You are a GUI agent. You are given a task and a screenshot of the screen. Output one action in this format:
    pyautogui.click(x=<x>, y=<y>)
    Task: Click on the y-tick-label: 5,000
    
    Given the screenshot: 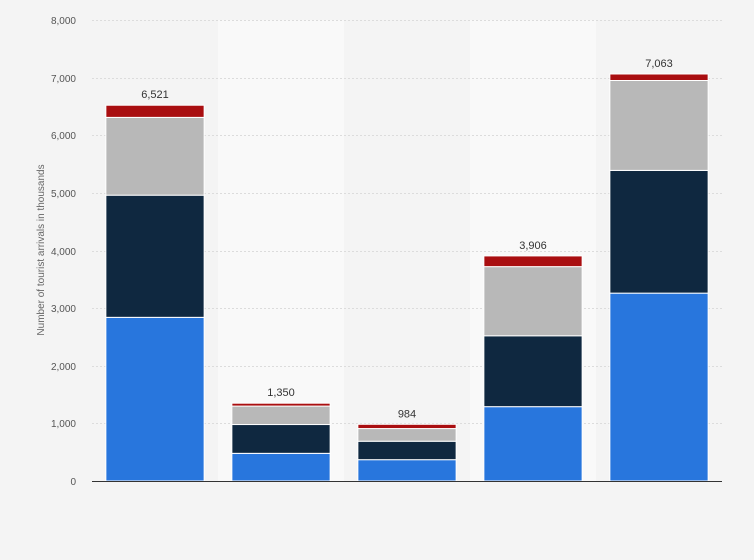 What is the action you would take?
    pyautogui.click(x=63, y=194)
    